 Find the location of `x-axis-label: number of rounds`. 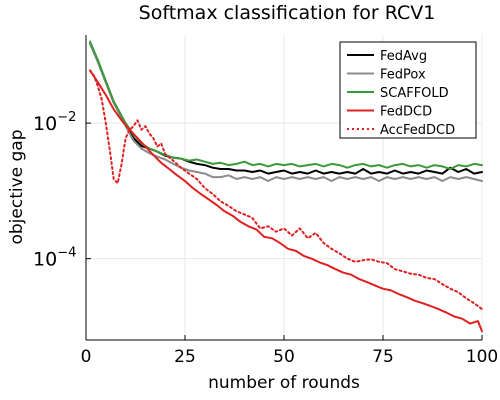

x-axis-label: number of rounds is located at coordinates (284, 383).